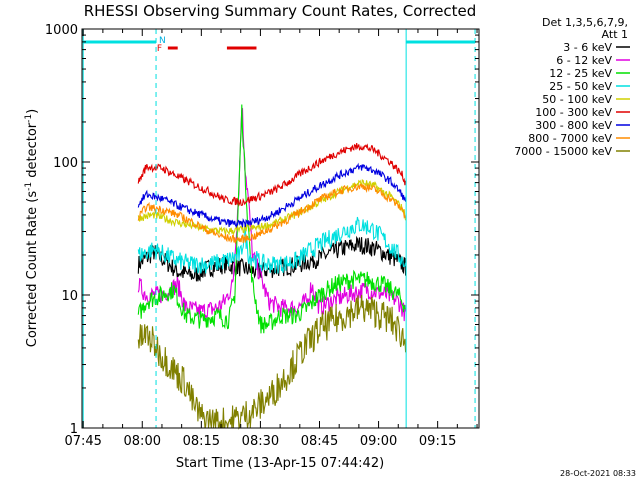  What do you see at coordinates (280, 463) in the screenshot?
I see `x-axis-label: Start Time (13-Apr-15 07:44:42)` at bounding box center [280, 463].